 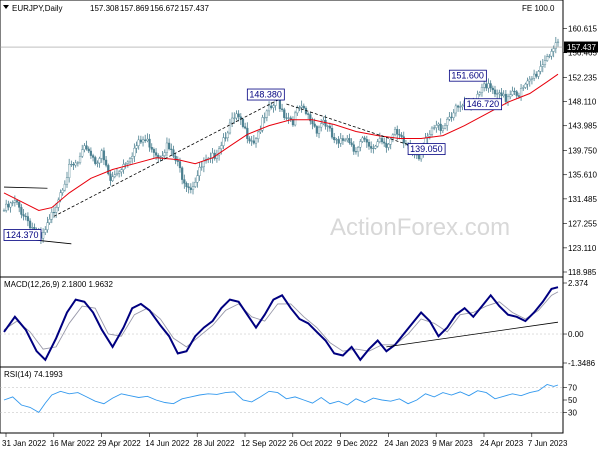 I want to click on price-annotation: 148.380, so click(x=265, y=94).